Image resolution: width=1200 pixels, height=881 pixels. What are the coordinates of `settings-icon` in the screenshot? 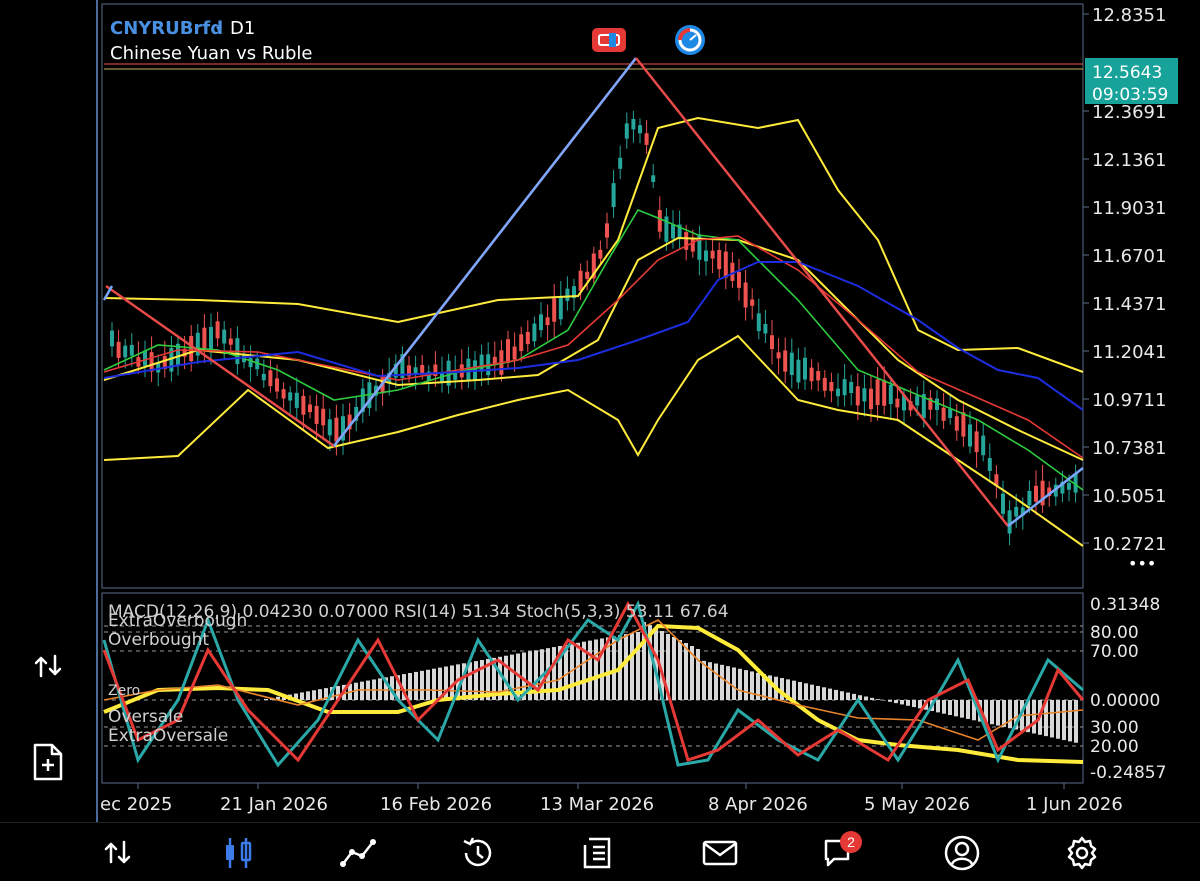 It's located at (1082, 853).